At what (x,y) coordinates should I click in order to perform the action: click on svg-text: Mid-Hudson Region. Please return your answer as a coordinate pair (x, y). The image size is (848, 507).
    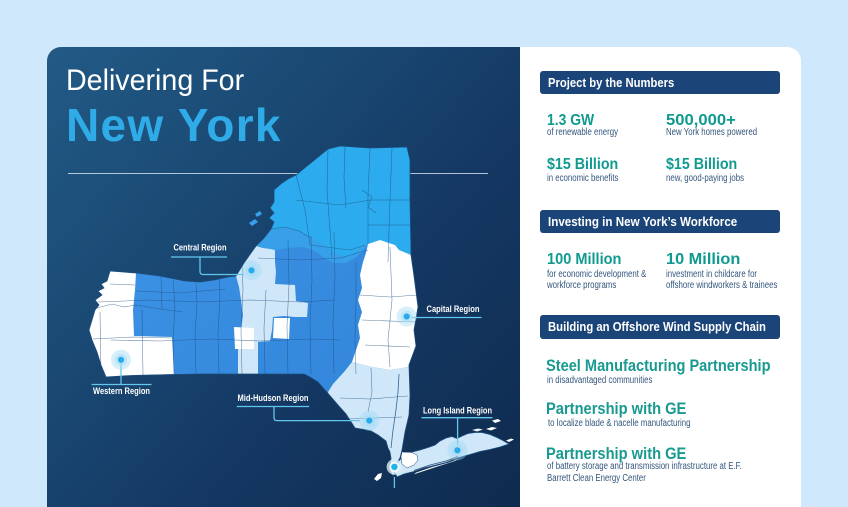
    Looking at the image, I should click on (273, 398).